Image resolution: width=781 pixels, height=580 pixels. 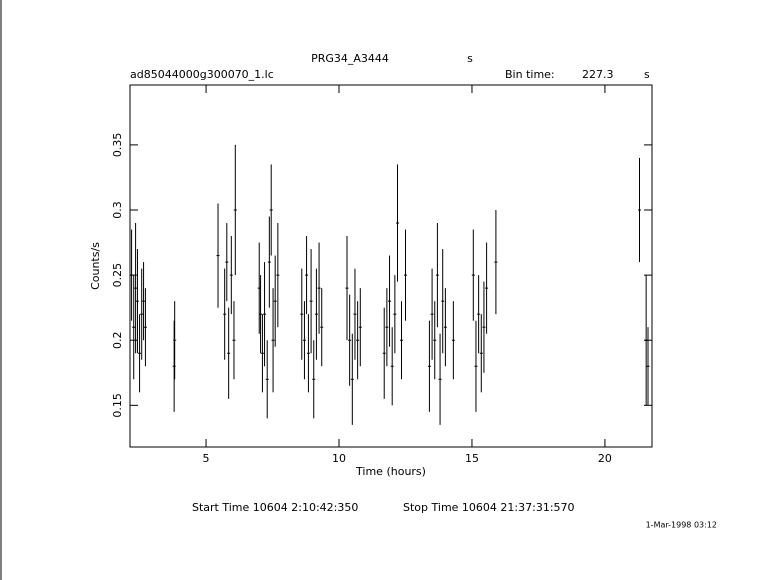 I want to click on y-tick-label: 0.3, so click(x=117, y=210).